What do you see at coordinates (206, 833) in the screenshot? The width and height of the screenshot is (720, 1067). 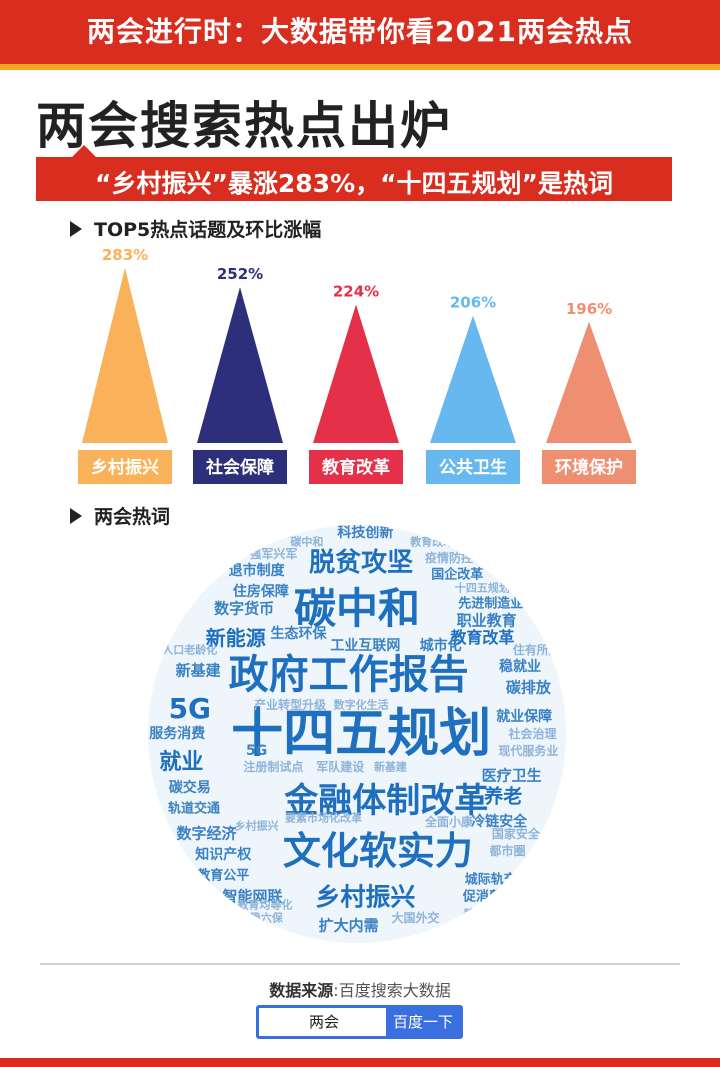 I see `word-cloud-term: 数字经济` at bounding box center [206, 833].